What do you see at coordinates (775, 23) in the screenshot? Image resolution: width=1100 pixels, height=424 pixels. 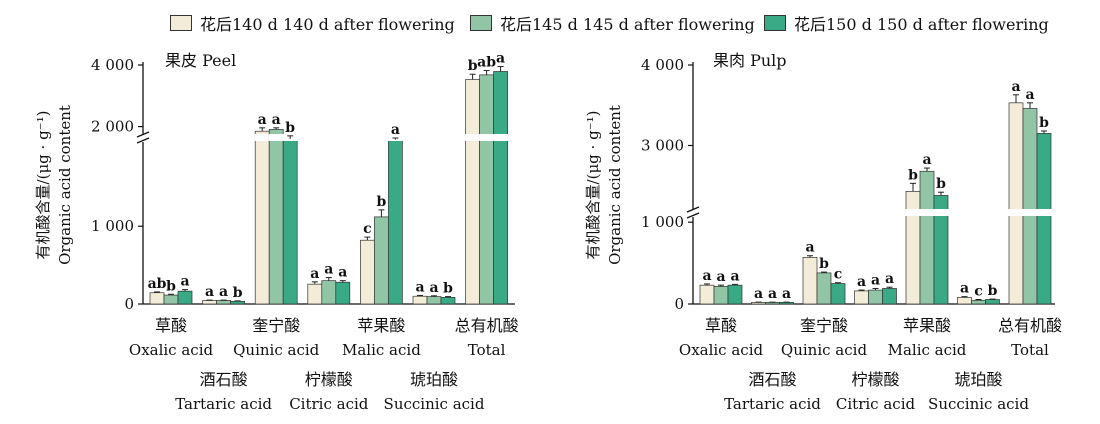 I see `legend-swatch-150d` at bounding box center [775, 23].